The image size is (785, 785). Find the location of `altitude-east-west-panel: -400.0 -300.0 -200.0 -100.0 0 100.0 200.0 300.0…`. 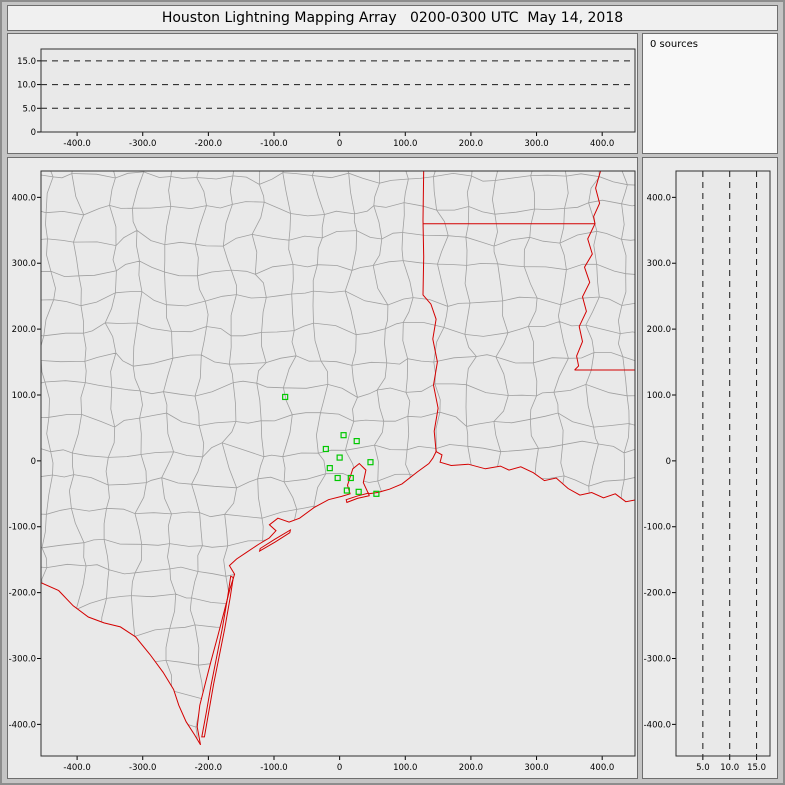

altitude-east-west-panel: -400.0 -300.0 -200.0 -100.0 0 100.0 200.0 300.0… is located at coordinates (322, 93).